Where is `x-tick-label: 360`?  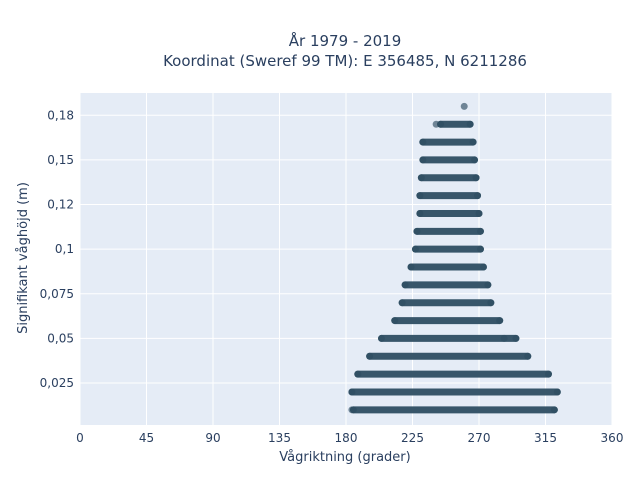 x-tick-label: 360 is located at coordinates (612, 438).